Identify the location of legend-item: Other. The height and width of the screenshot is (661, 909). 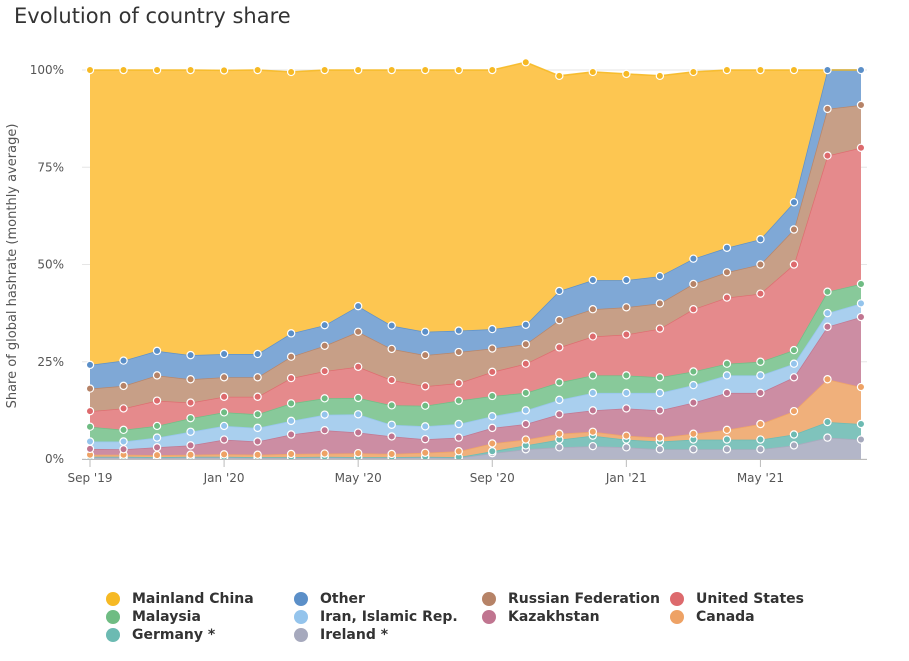
(388, 599).